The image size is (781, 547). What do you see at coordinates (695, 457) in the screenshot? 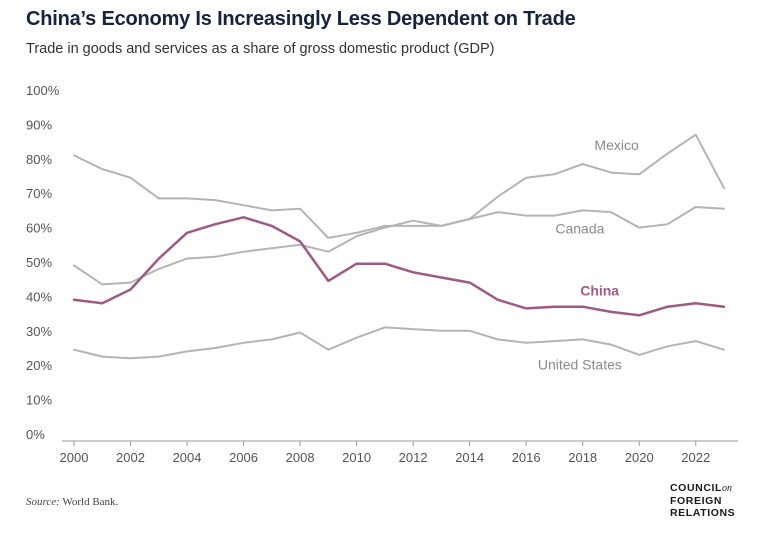
I see `x-tick-label: 2022` at bounding box center [695, 457].